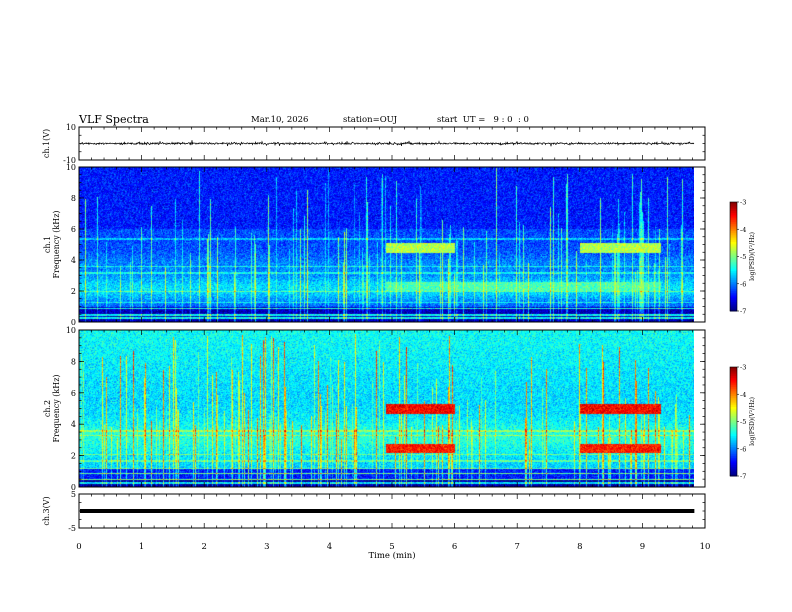 The width and height of the screenshot is (792, 612). Describe the element at coordinates (266, 547) in the screenshot. I see `xtick-label: 3` at that location.